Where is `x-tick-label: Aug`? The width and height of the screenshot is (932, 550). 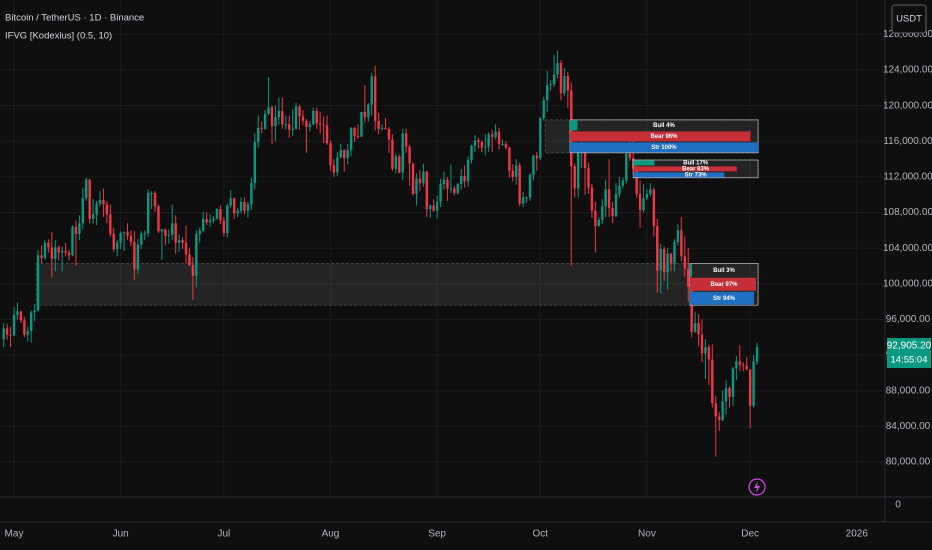 x-tick-label: Aug is located at coordinates (331, 534).